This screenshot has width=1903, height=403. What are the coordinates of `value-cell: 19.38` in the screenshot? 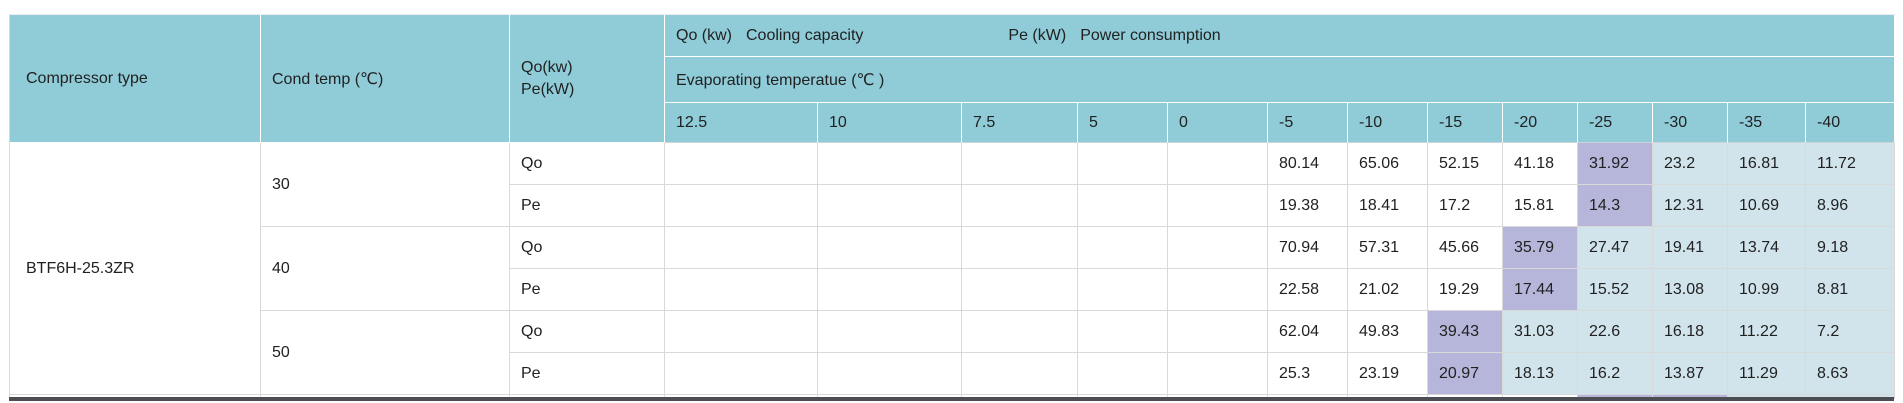 It's located at (1308, 206).